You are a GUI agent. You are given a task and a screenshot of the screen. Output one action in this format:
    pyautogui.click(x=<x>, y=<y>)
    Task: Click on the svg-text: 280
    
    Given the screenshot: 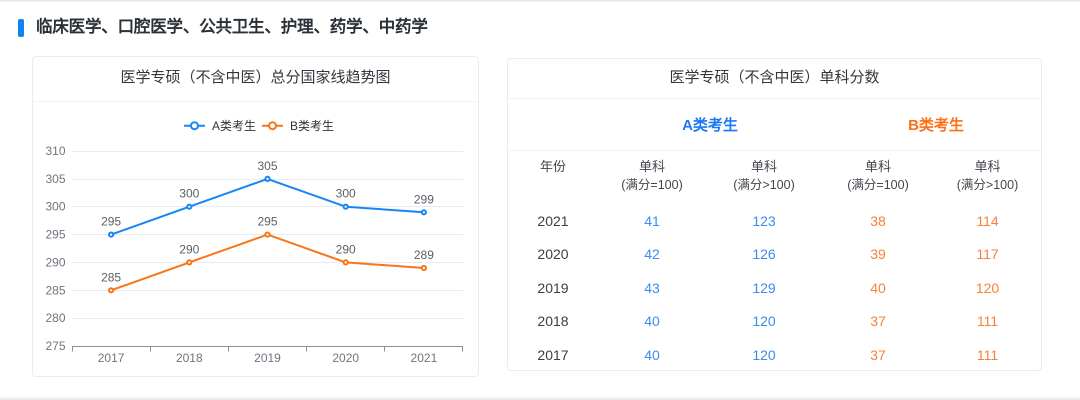 What is the action you would take?
    pyautogui.click(x=55, y=318)
    